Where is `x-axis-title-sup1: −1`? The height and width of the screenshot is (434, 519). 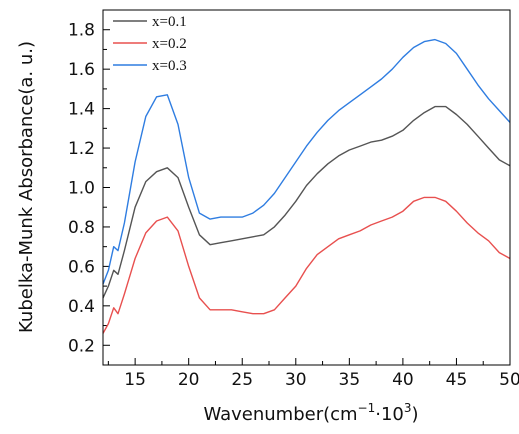 x-axis-title-sup1: −1 is located at coordinates (367, 408).